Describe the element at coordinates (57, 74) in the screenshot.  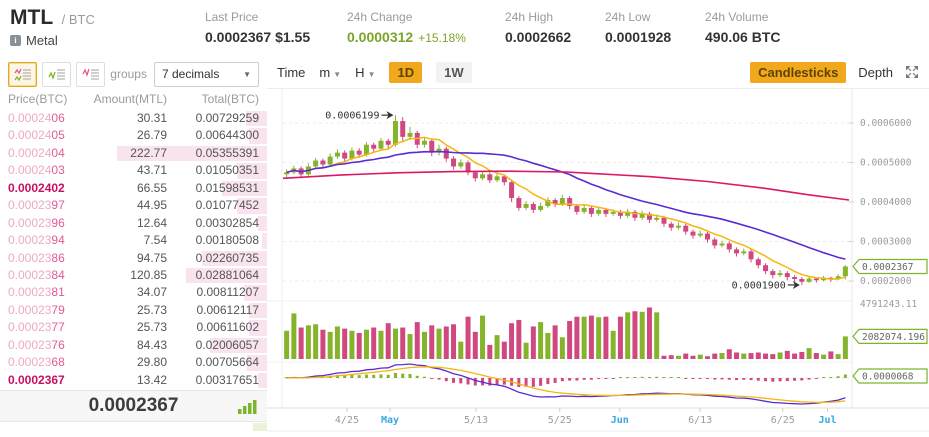
I see `view-buys-button` at that location.